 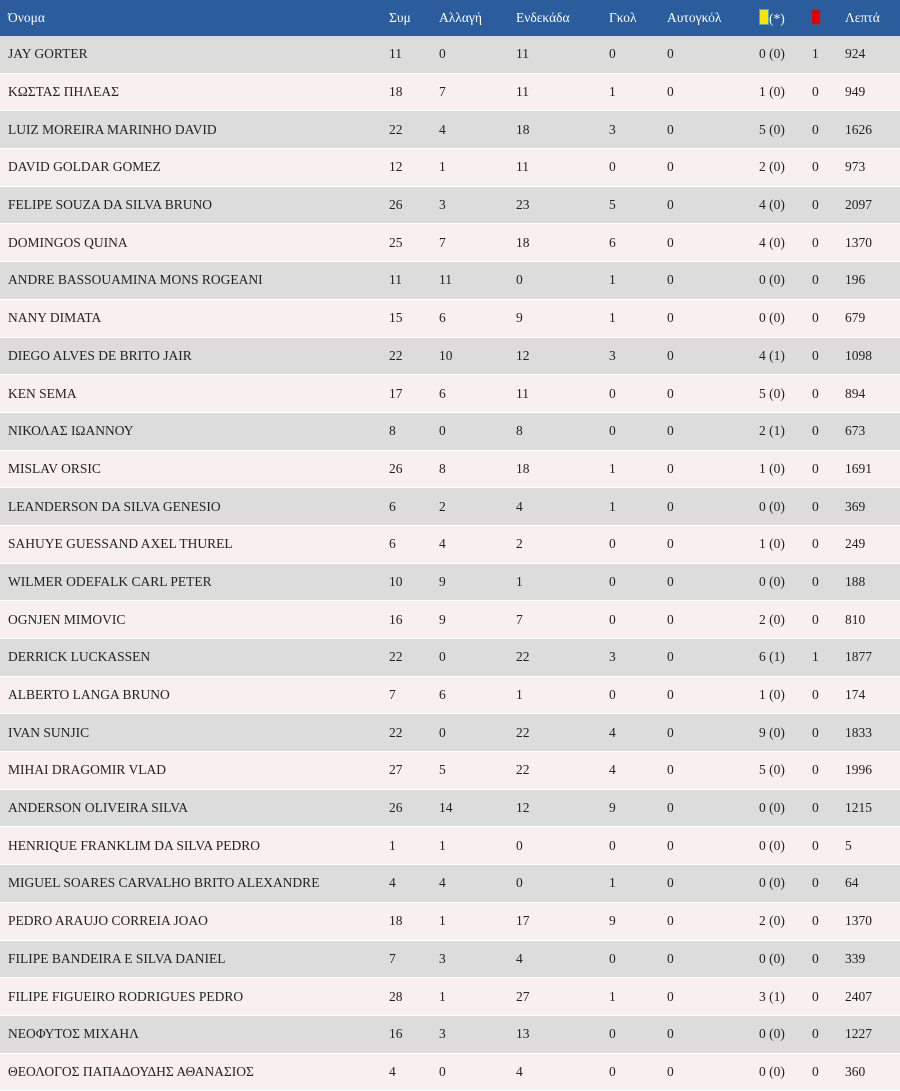 What do you see at coordinates (450, 733) in the screenshot?
I see `table-row: IVAN SUNJIC 22 0 22 4 0 9 (0) 0 1833` at bounding box center [450, 733].